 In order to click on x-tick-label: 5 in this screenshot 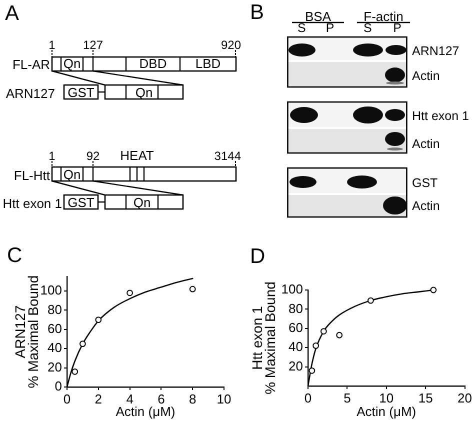, I will do `click(347, 398)`.